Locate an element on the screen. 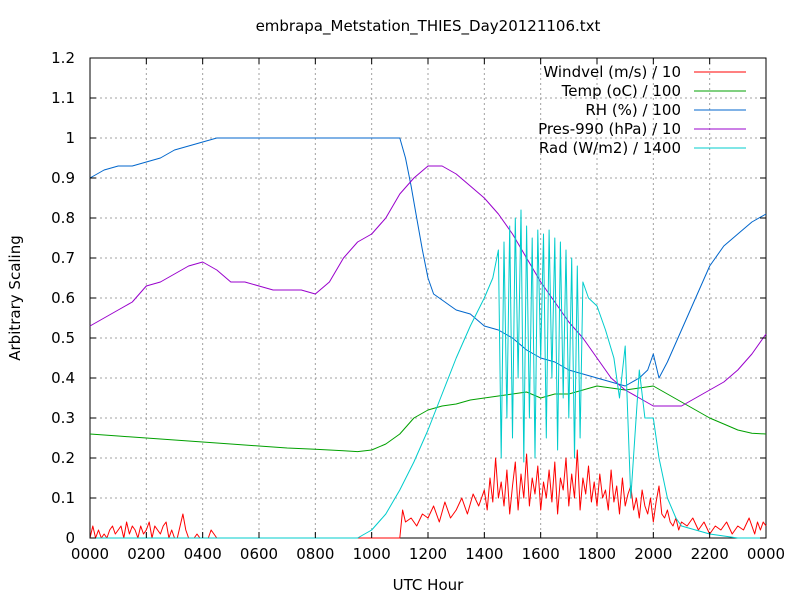 The width and height of the screenshot is (800, 600). legend-label: Rad (W/m2) / 1400 is located at coordinates (610, 148).